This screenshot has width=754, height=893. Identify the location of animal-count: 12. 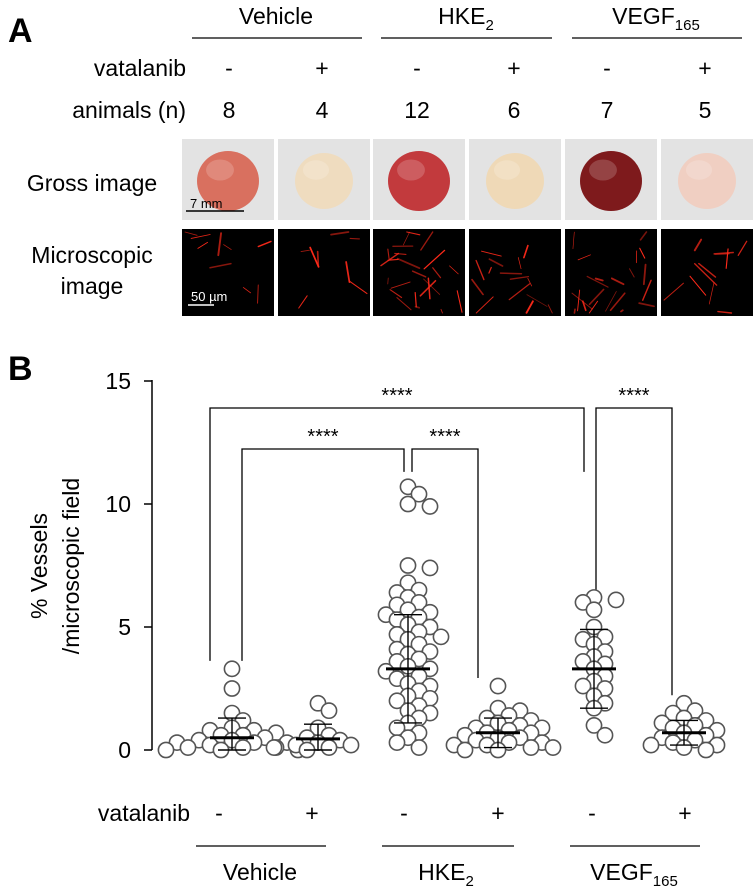
(417, 110).